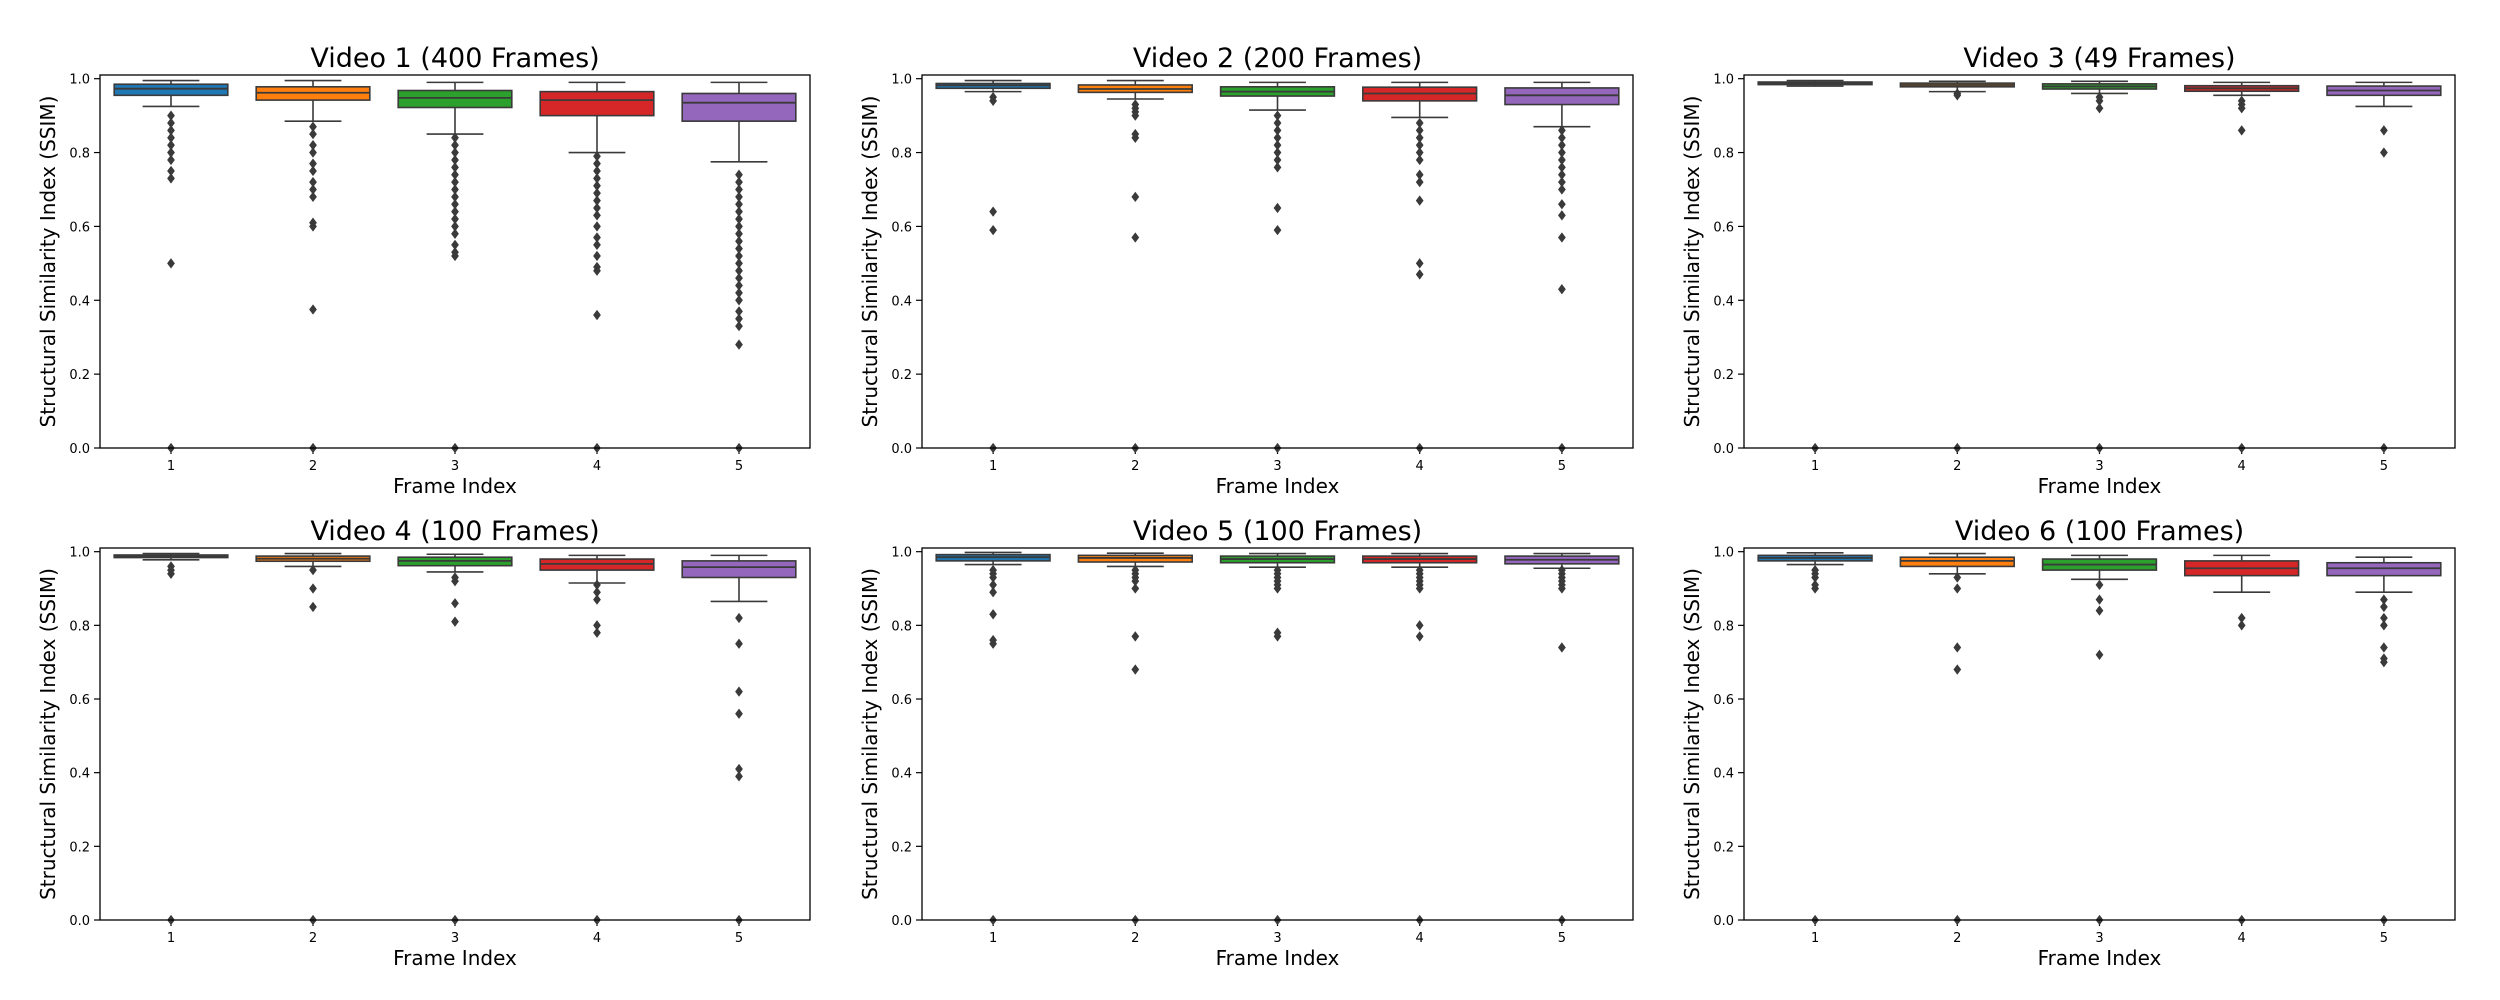 The width and height of the screenshot is (2500, 1000). I want to click on y-tick-label: 0.8, so click(79, 154).